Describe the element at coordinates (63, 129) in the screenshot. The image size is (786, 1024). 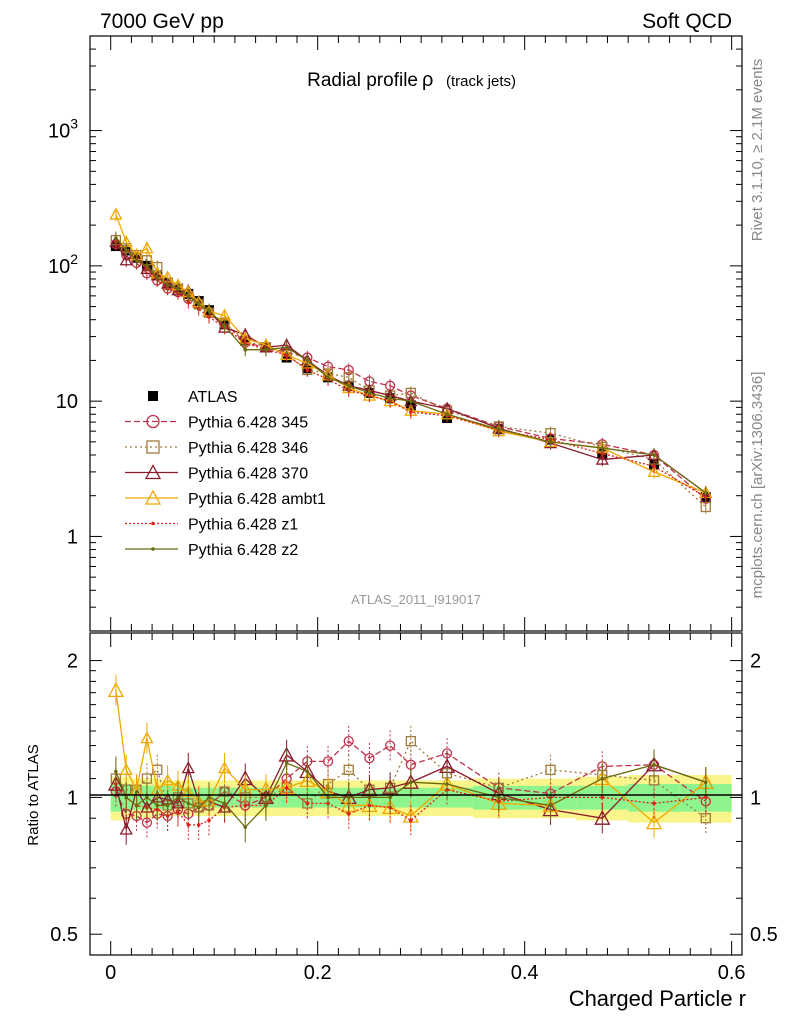
I see `main-y-tick-label: 10³` at that location.